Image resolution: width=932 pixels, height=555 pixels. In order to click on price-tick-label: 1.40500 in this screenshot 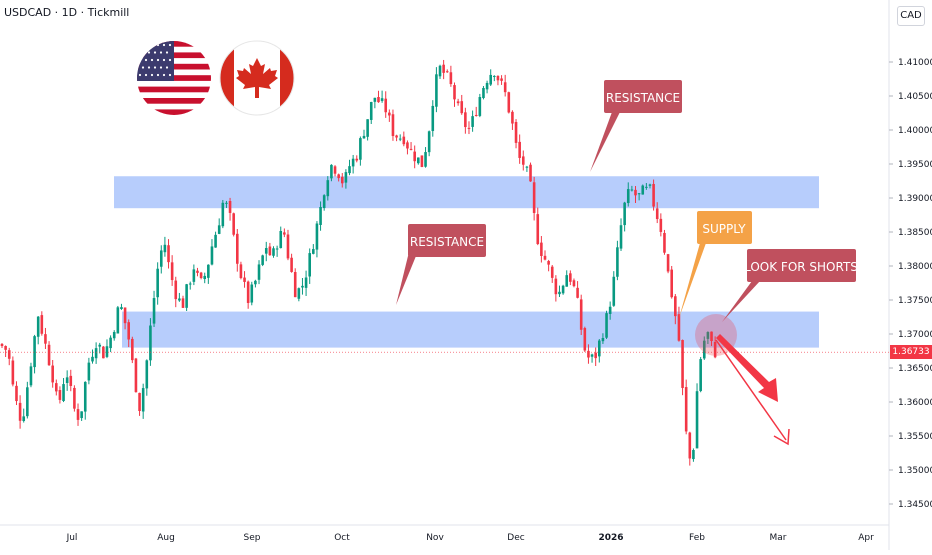, I will do `click(915, 97)`.